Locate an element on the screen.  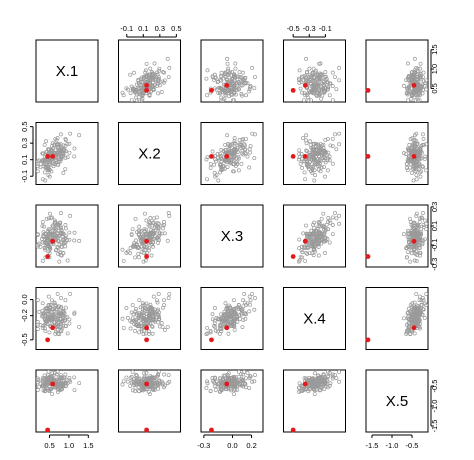
y-axis-right-X.5: -1.5 -1.0 -0.5 is located at coordinates (434, 406).